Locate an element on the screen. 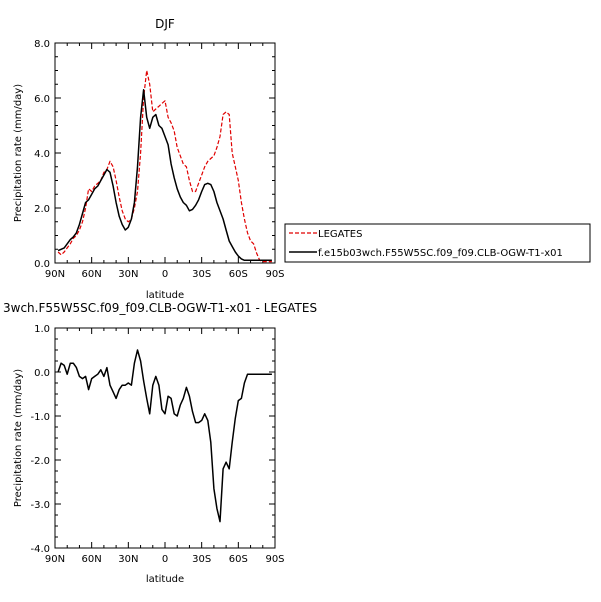  bottom-series-group is located at coordinates (164, 436).